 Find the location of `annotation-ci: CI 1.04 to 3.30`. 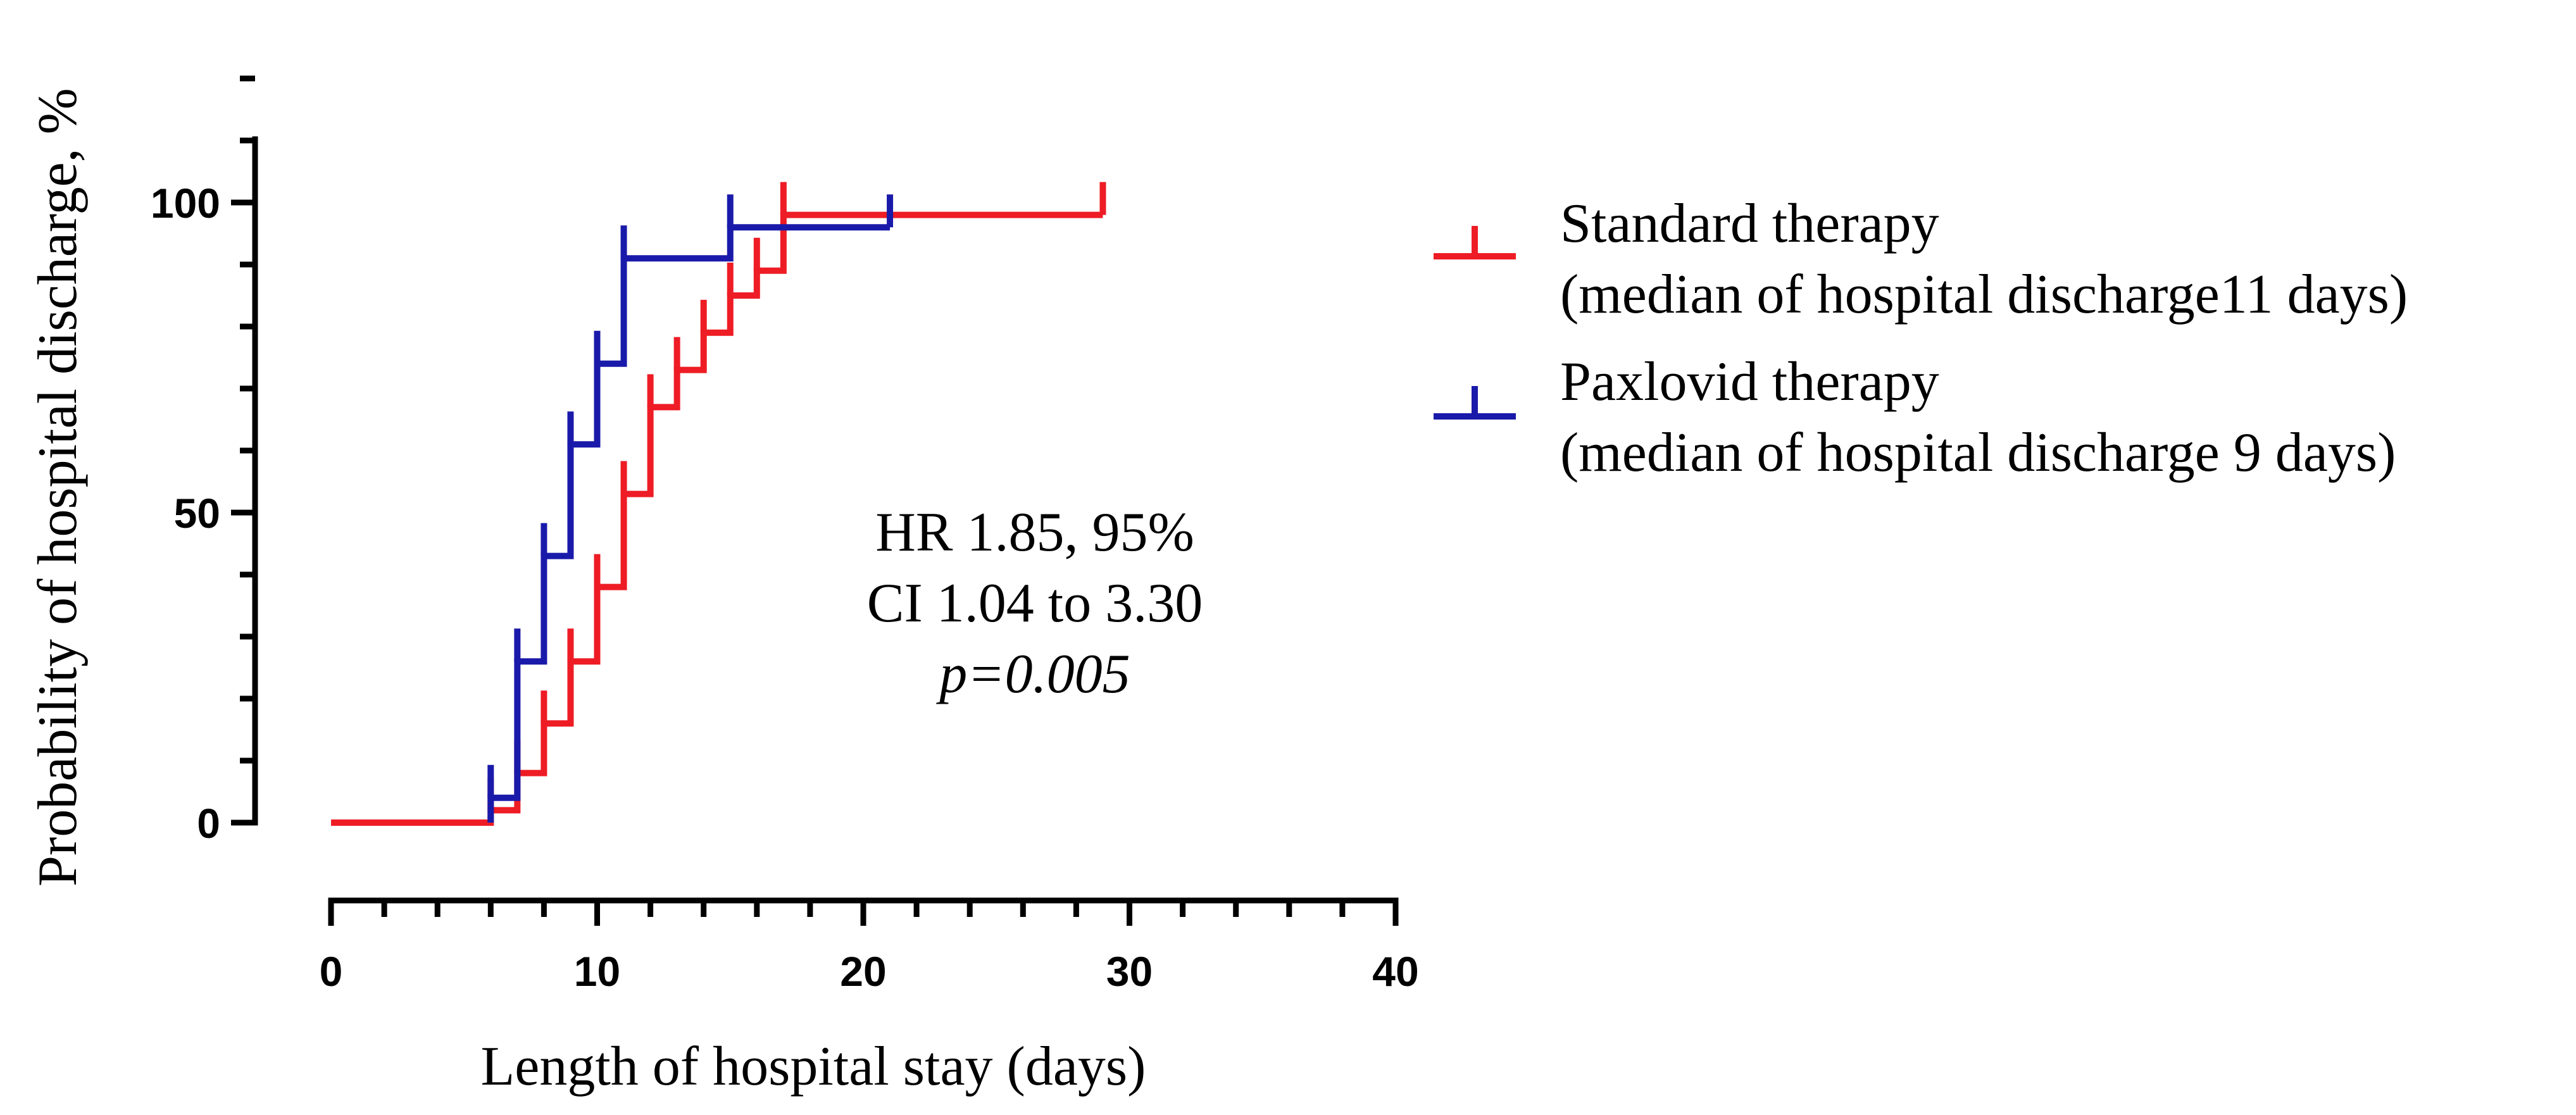

annotation-ci: CI 1.04 to 3.30 is located at coordinates (1035, 604).